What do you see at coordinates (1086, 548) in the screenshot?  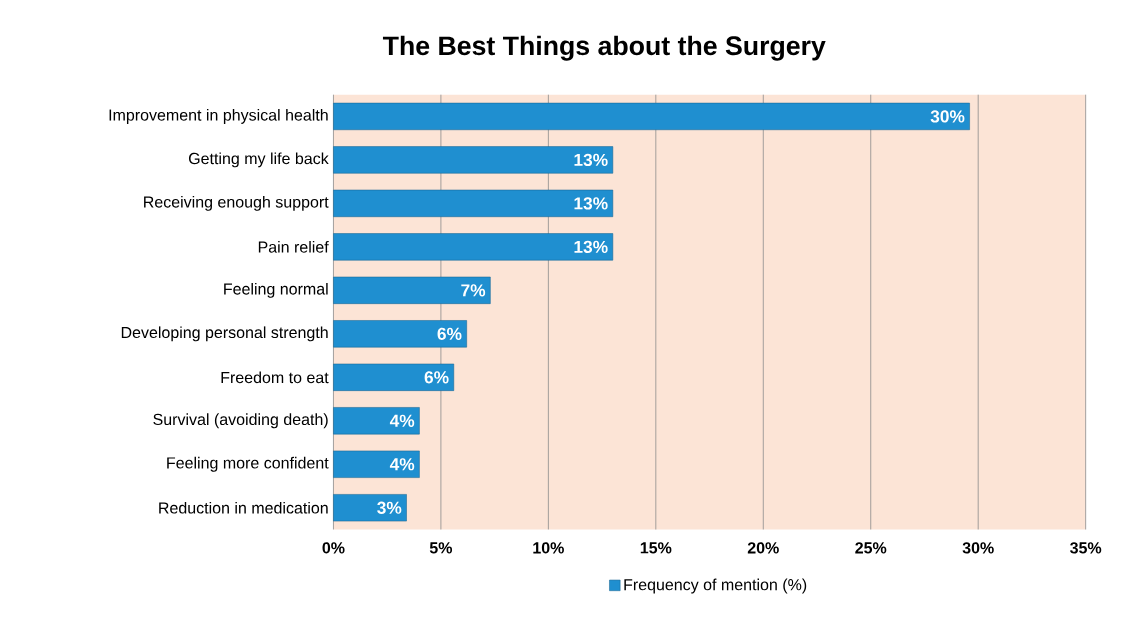 I see `x-tick-label: 35%` at bounding box center [1086, 548].